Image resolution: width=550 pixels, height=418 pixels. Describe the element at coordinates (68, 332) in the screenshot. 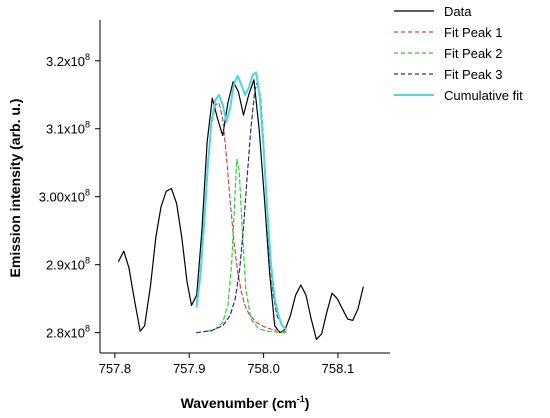

I see `y-tick-label: 2.8x10⁸` at that location.